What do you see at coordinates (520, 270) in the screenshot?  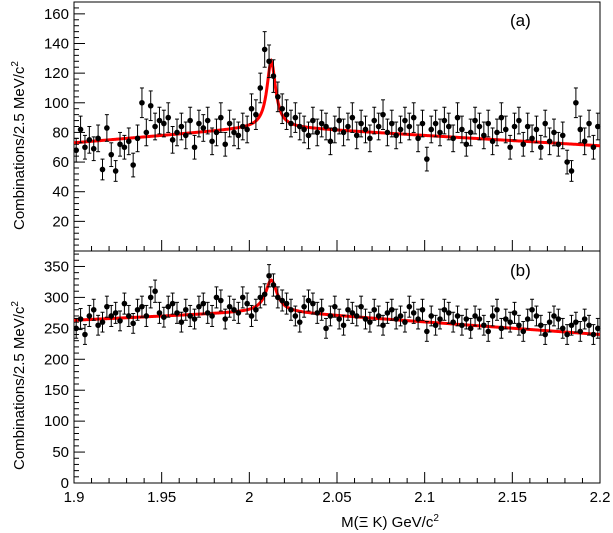 I see `panel-label-b: (b)` at bounding box center [520, 270].